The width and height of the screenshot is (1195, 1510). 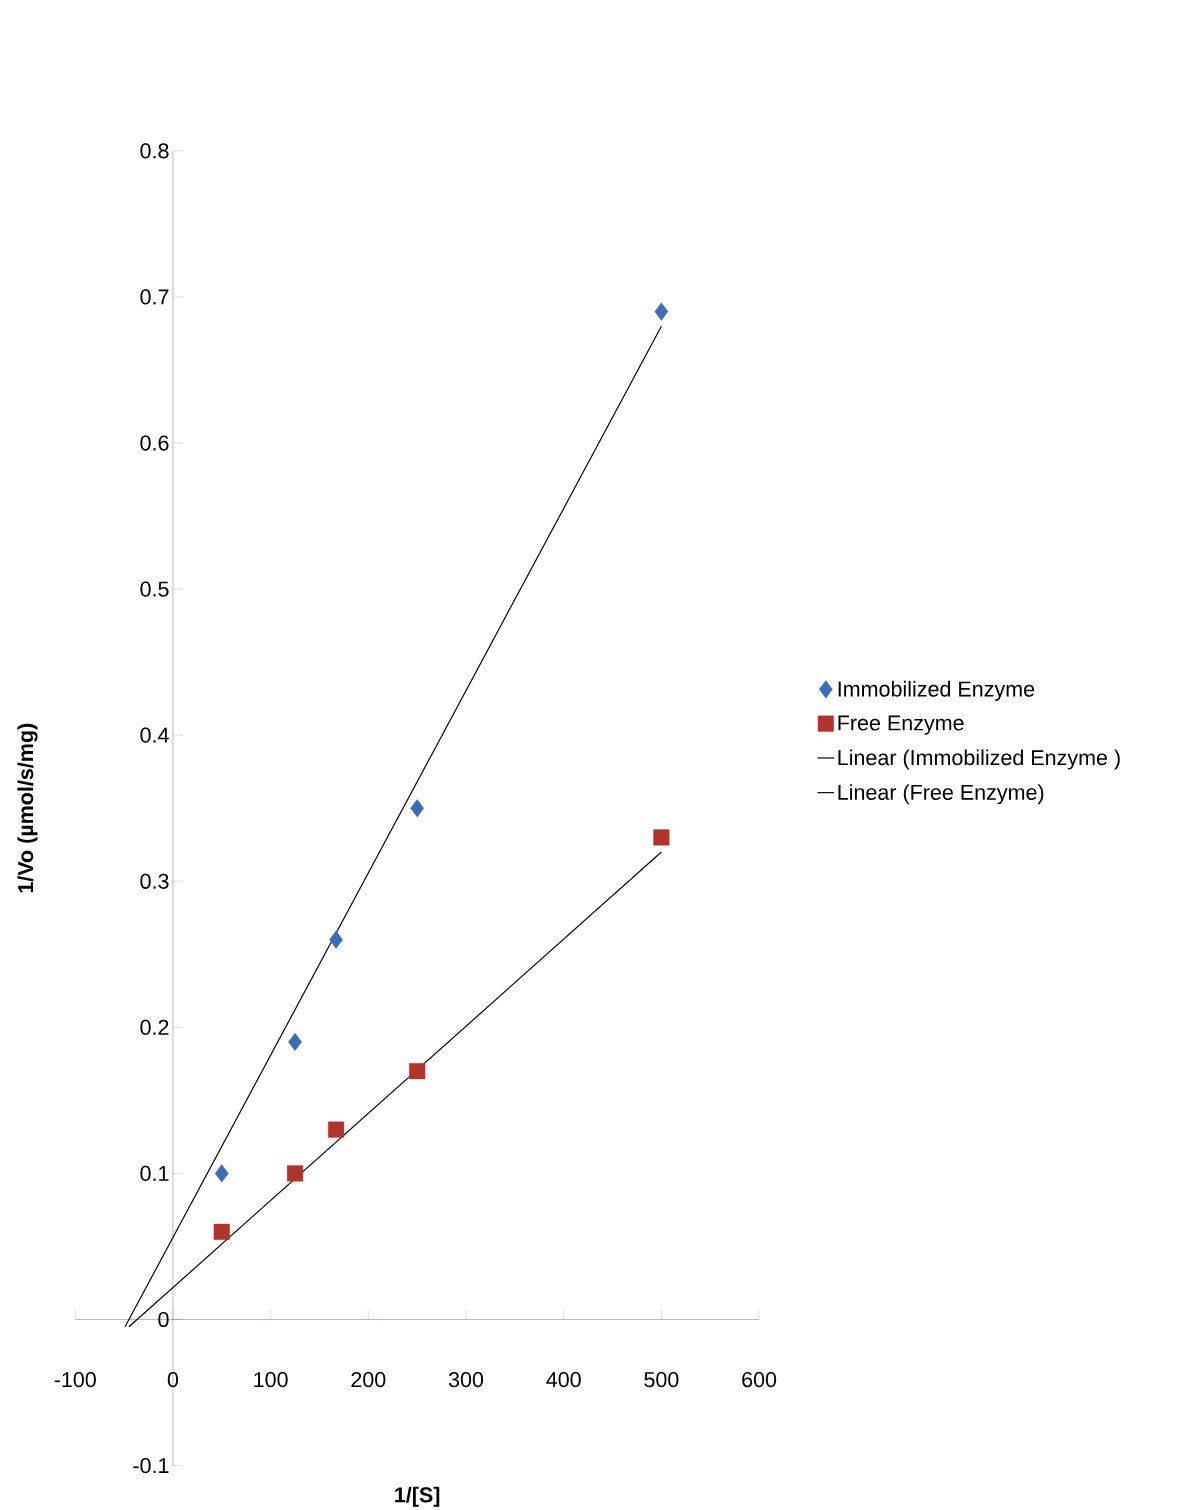 I want to click on x-tick-label: 400, so click(x=563, y=1380).